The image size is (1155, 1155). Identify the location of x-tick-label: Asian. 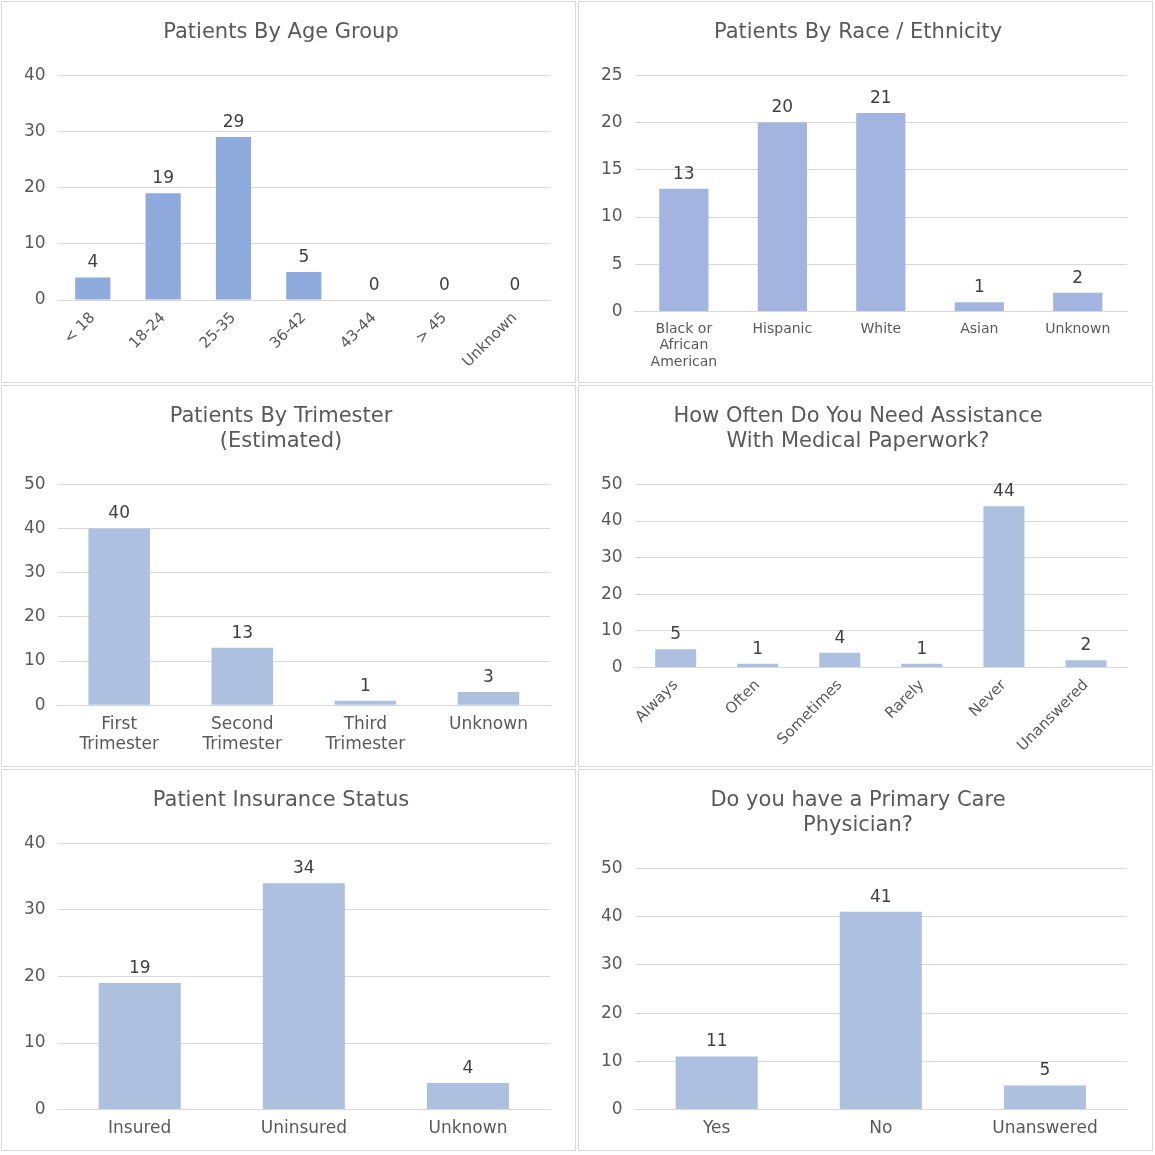
(979, 327).